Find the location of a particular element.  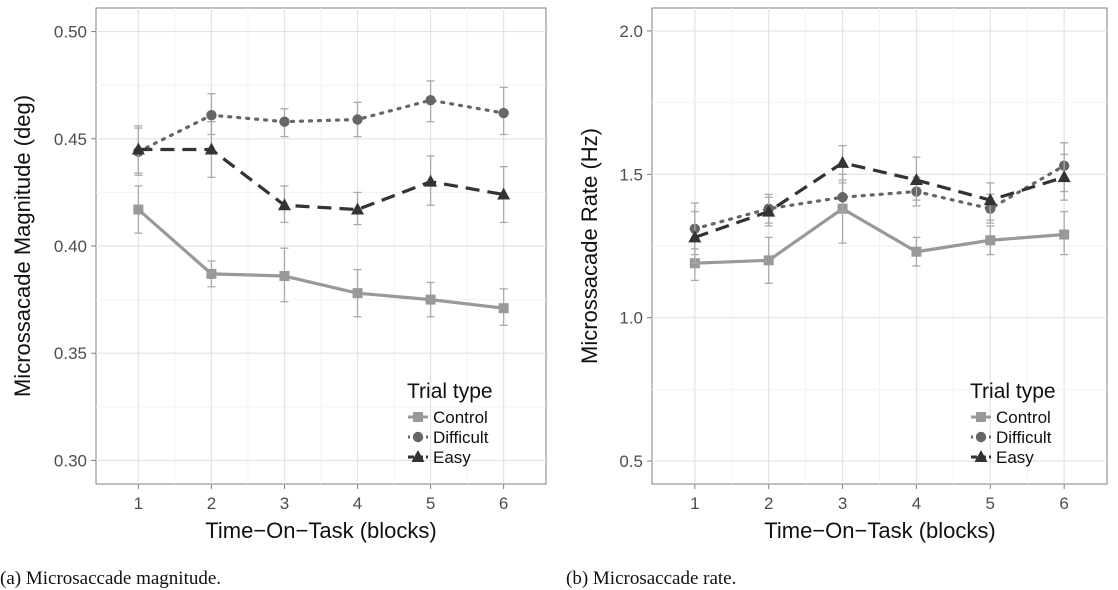

y-tick-label: 1.5 is located at coordinates (631, 174).